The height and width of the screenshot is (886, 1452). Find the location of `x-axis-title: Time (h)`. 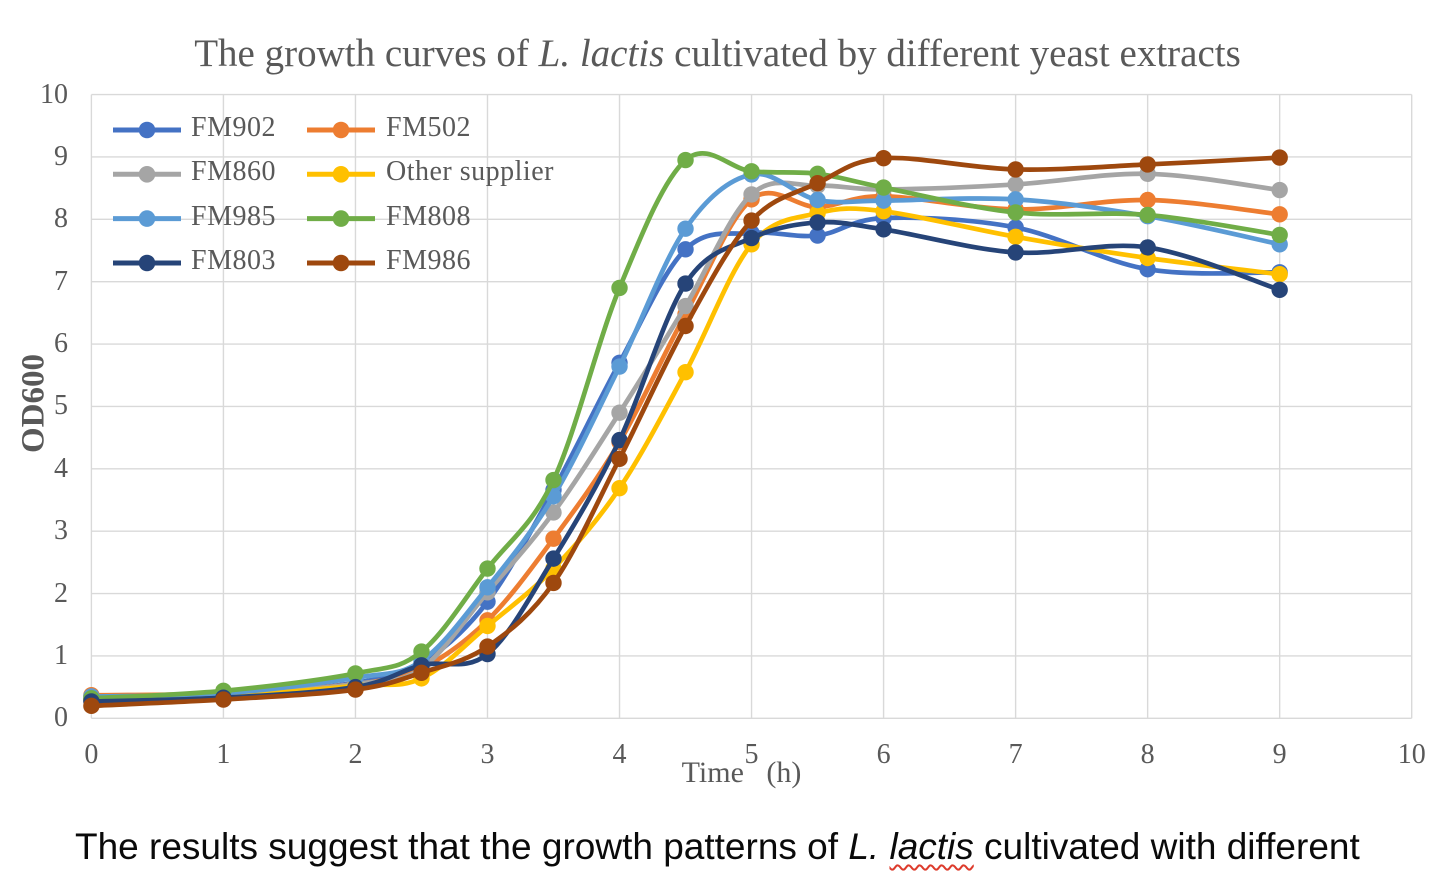

x-axis-title: Time (h) is located at coordinates (741, 773).